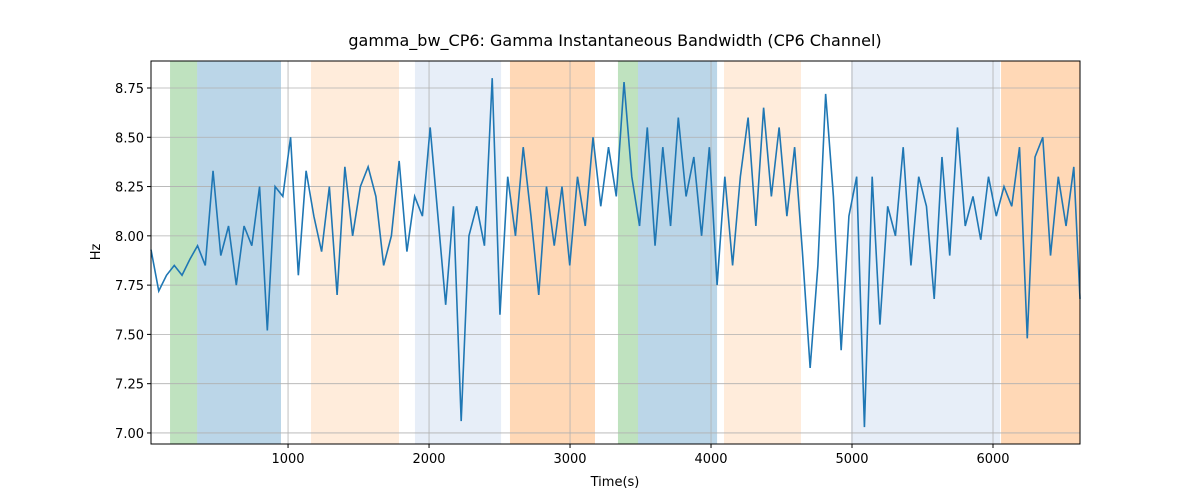 The height and width of the screenshot is (504, 1200). Describe the element at coordinates (96, 252) in the screenshot. I see `y-axis-label: Hz` at that location.